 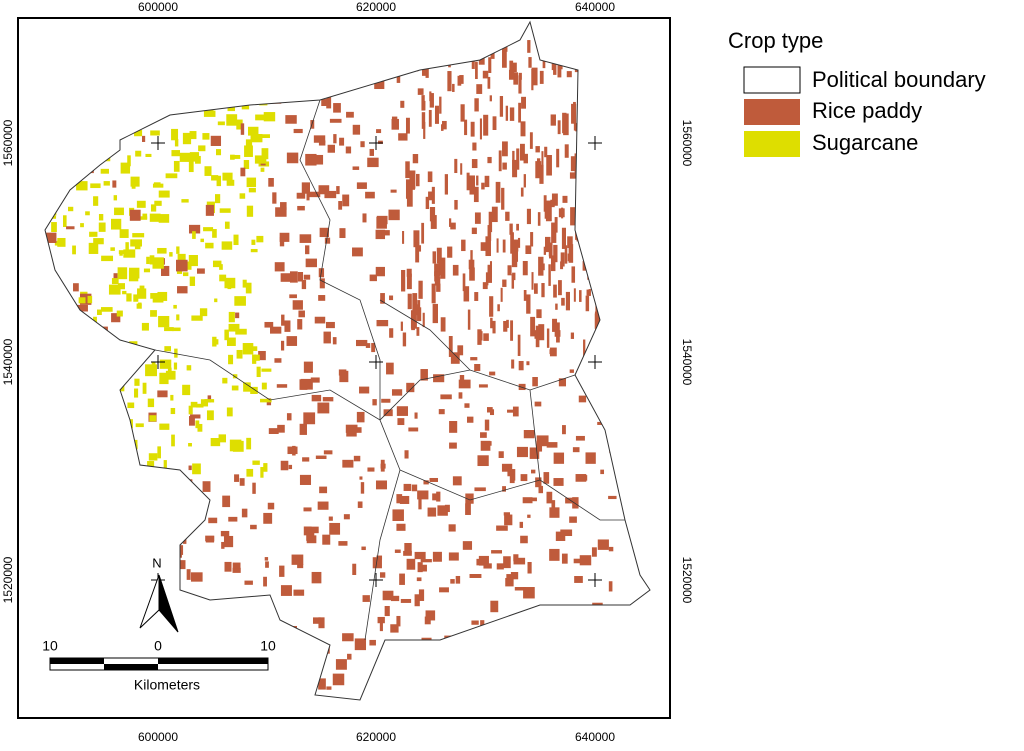 I want to click on scale-label: 10, so click(x=268, y=646).